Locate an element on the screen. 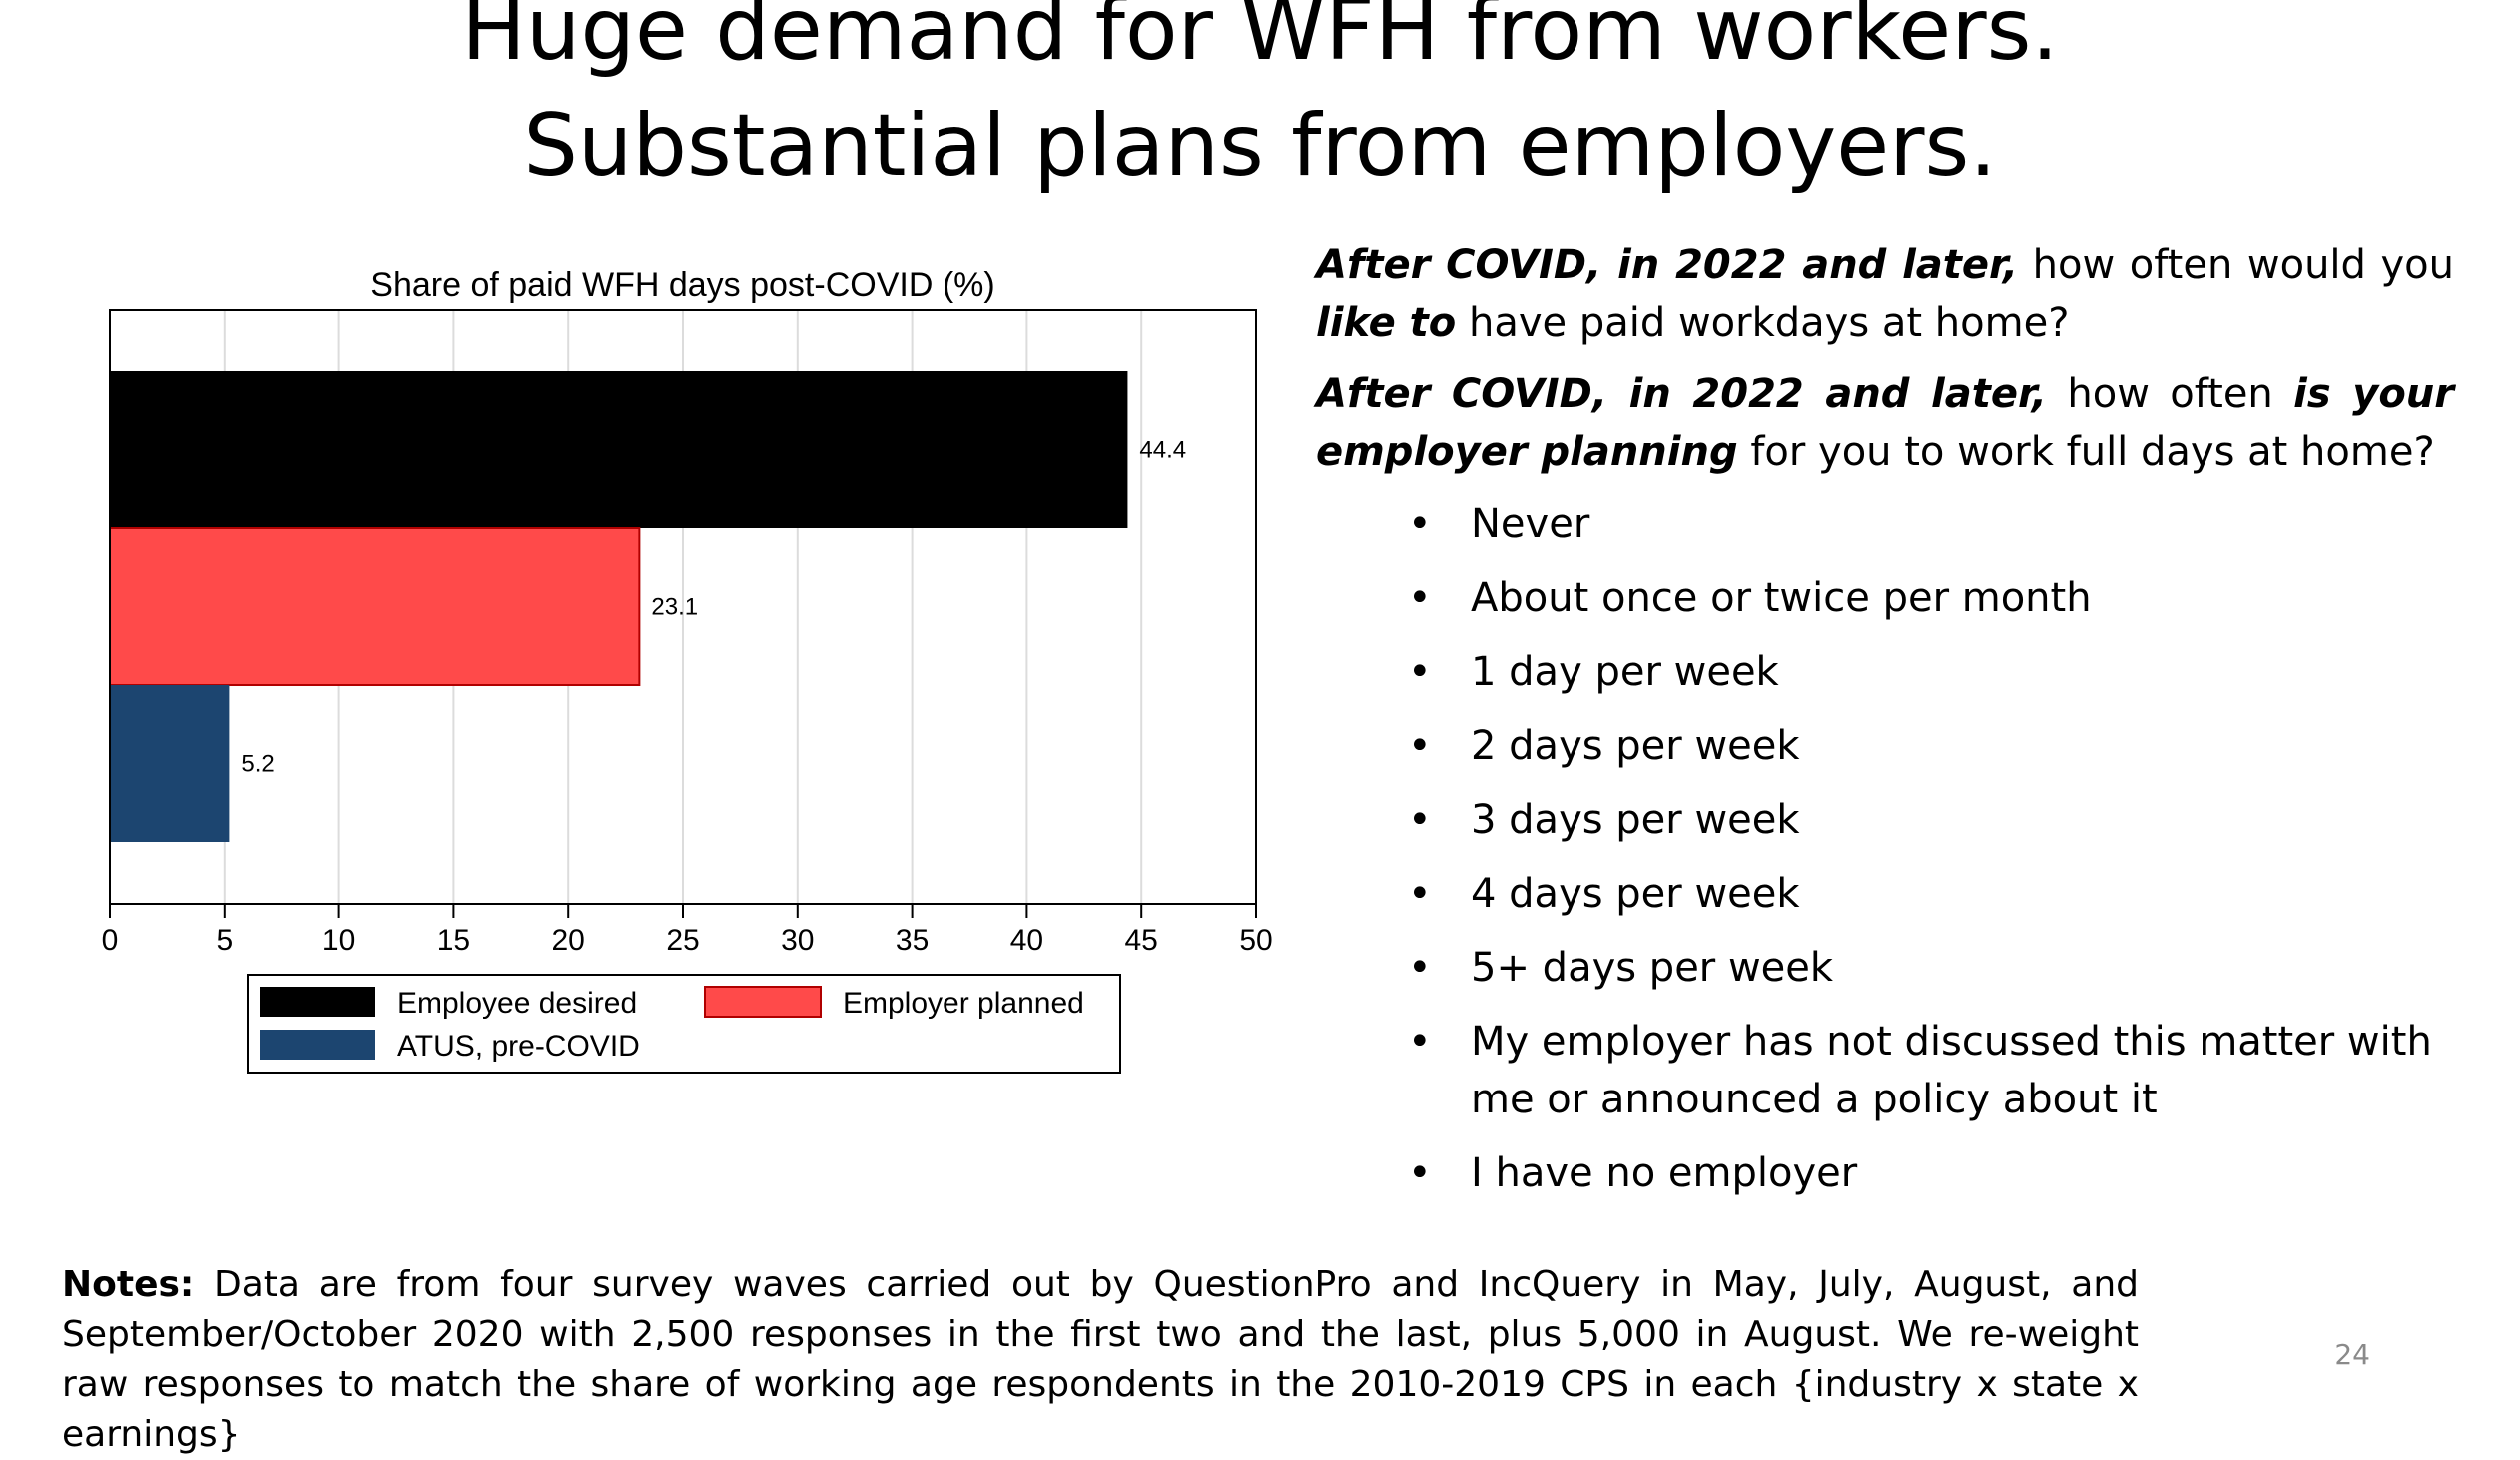 Image resolution: width=2520 pixels, height=1460 pixels. question-desired-timeframe: After COVID, in 2022 and later, is located at coordinates (1667, 265).